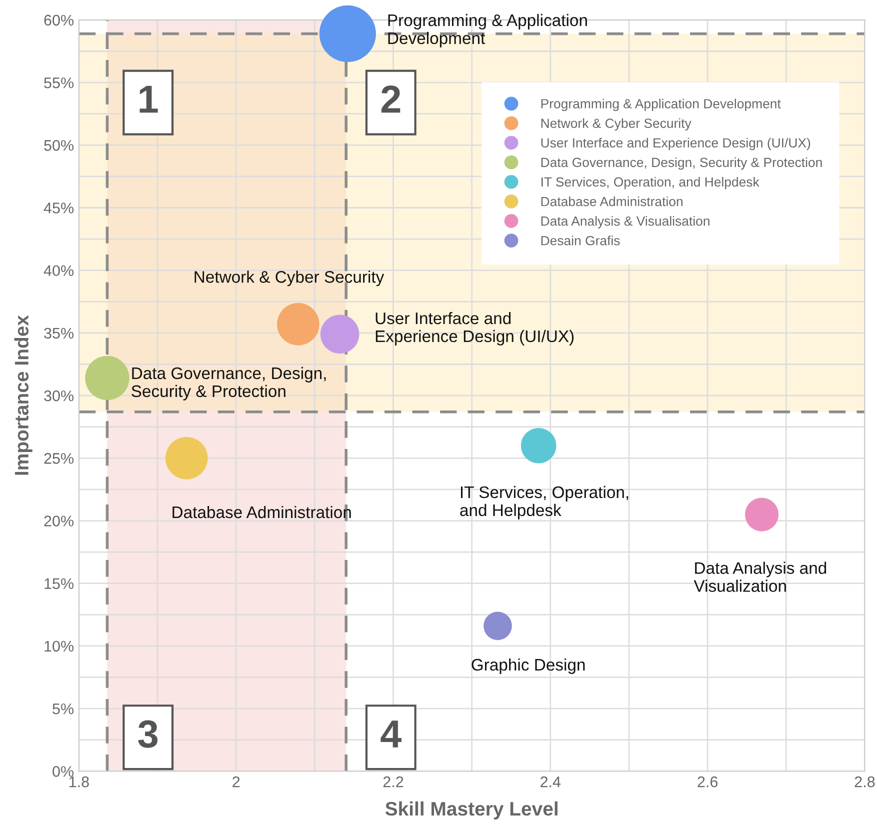 Image resolution: width=877 pixels, height=831 pixels. I want to click on y-tick-label: 45%, so click(59, 208).